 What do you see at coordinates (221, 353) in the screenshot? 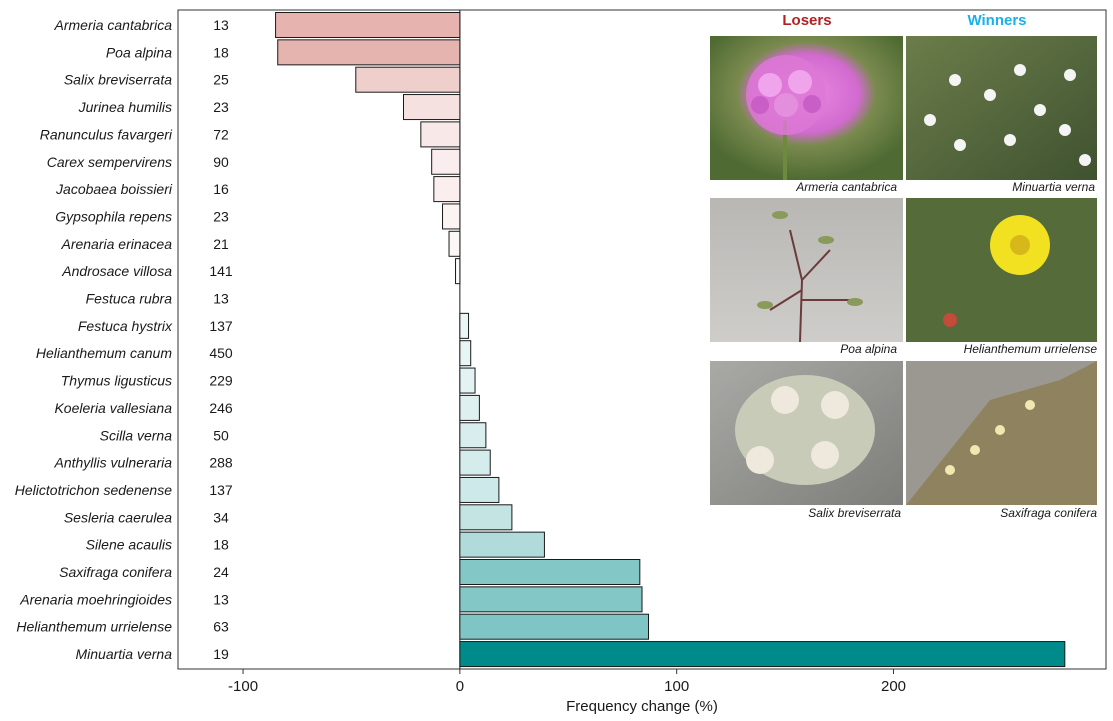
I see `sample-size-label: 450` at bounding box center [221, 353].